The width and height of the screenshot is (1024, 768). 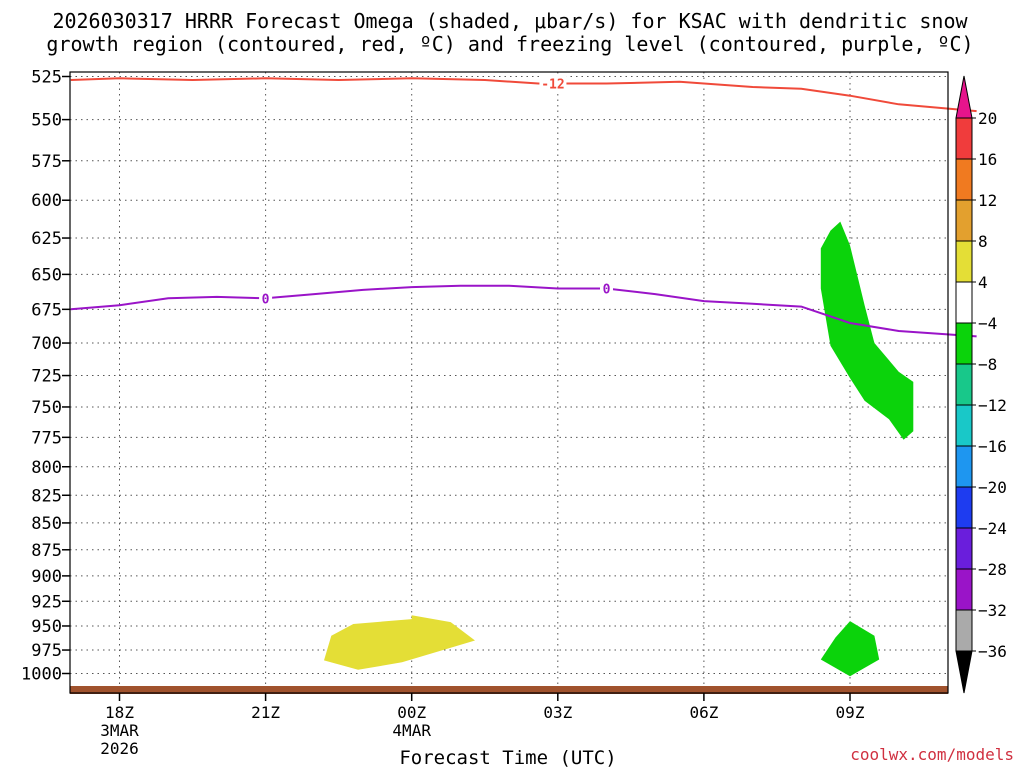 I want to click on x-tick-sublabel-year: 2026, so click(x=119, y=748).